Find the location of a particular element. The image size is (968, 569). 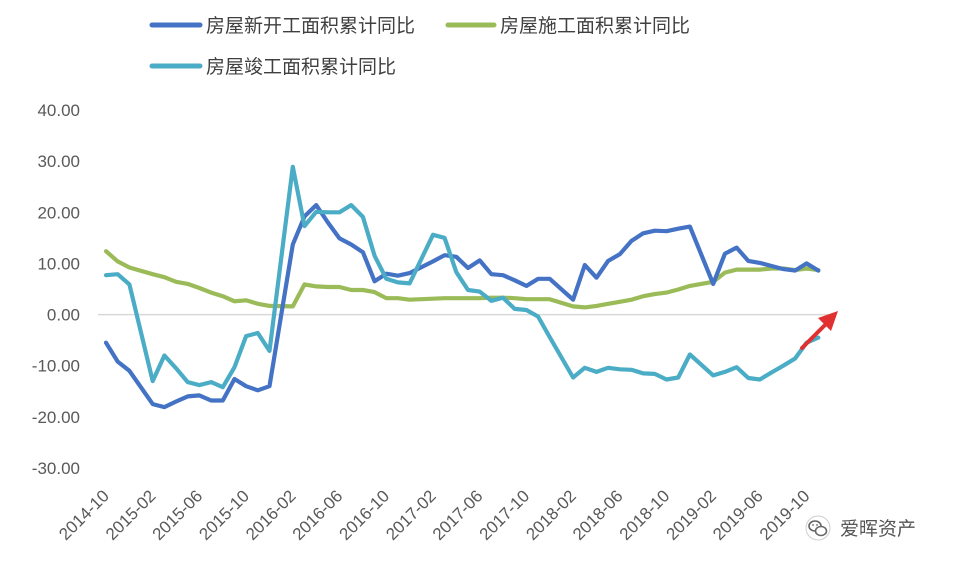

red-arrow-icon is located at coordinates (819, 330).